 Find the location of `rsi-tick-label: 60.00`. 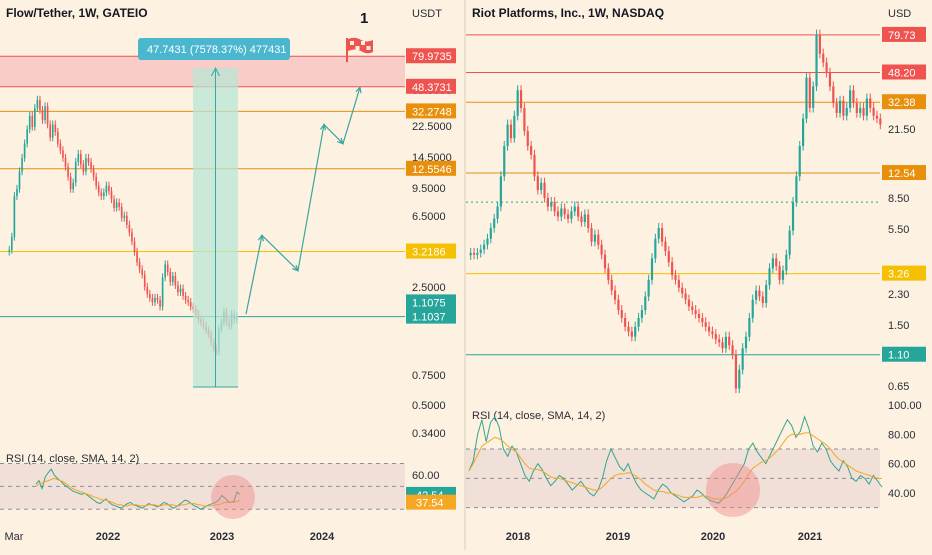

rsi-tick-label: 60.00 is located at coordinates (902, 465).